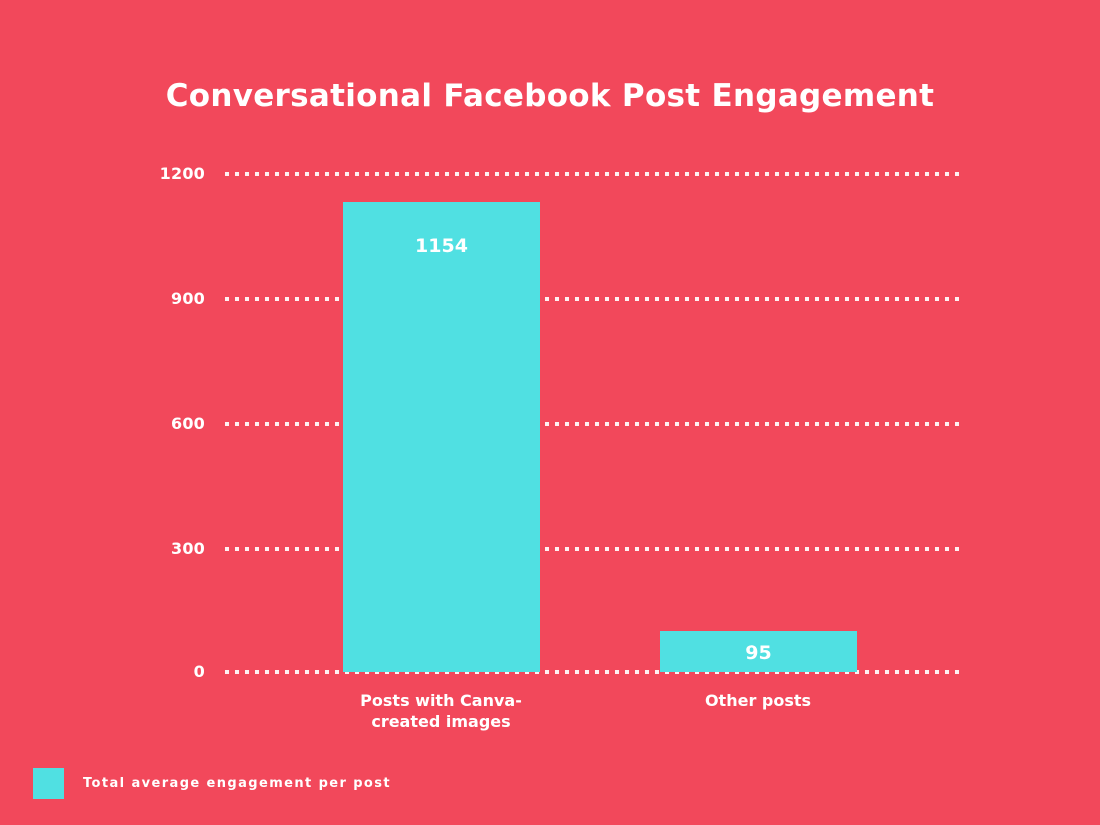  What do you see at coordinates (142, 424) in the screenshot?
I see `ytick-600: 600` at bounding box center [142, 424].